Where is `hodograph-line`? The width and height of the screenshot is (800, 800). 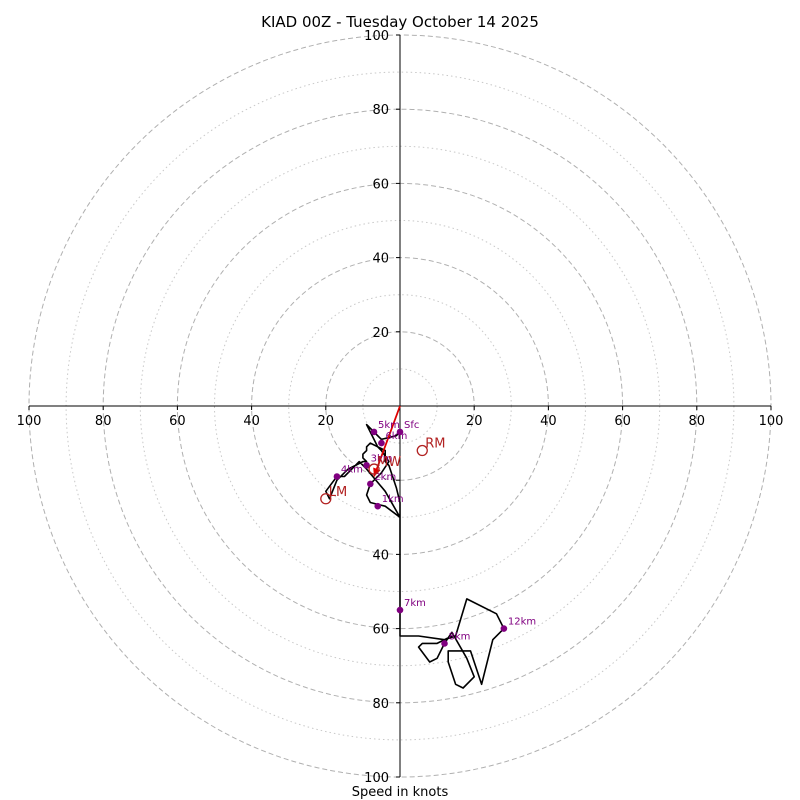
hodograph-line is located at coordinates (414, 556).